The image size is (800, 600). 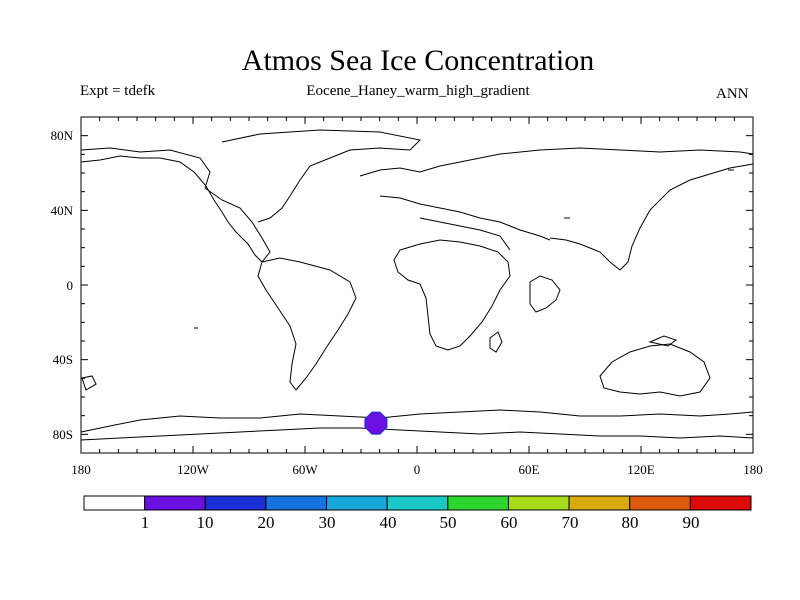 What do you see at coordinates (417, 469) in the screenshot?
I see `lon-label-0: 0` at bounding box center [417, 469].